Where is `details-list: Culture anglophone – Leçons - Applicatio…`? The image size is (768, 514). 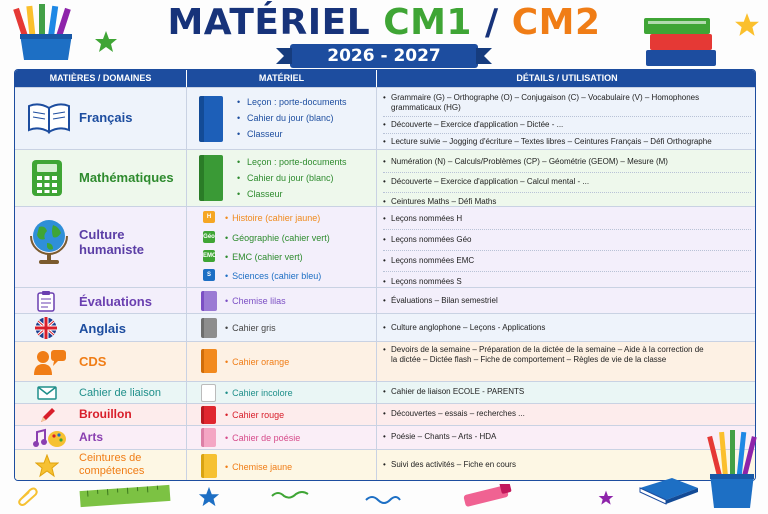
details-list: Culture anglophone – Leçons - Applicatio… is located at coordinates (567, 328).